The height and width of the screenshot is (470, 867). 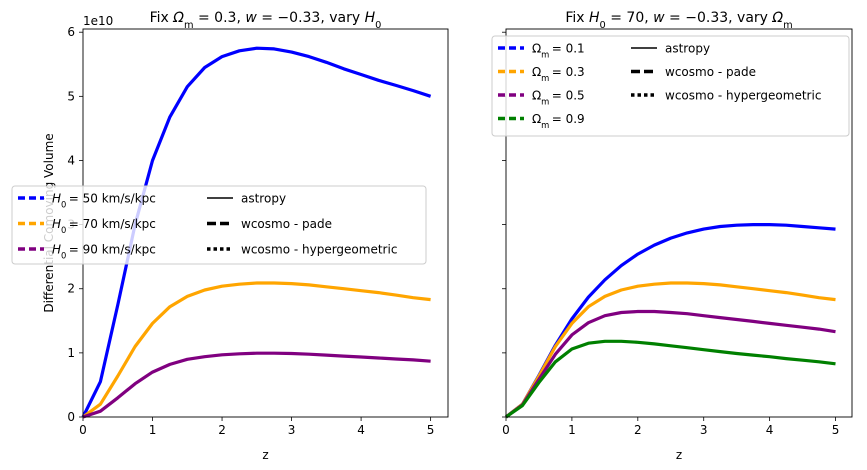 What do you see at coordinates (266, 20) in the screenshot?
I see `chart-title: Fix Ωm = 0.3, w = −0.33, vary H0` at bounding box center [266, 20].